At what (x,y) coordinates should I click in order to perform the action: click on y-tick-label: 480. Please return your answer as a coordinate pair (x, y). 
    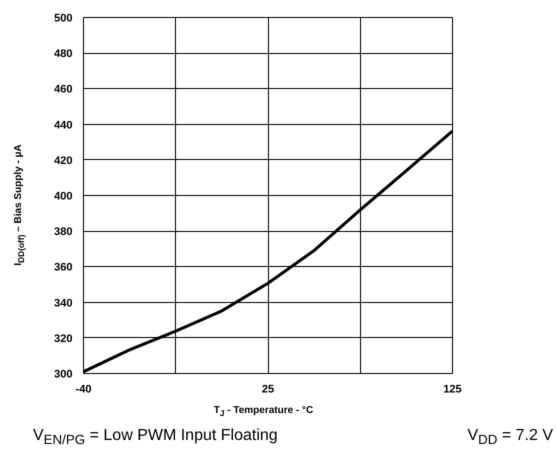
    Looking at the image, I should click on (63, 54).